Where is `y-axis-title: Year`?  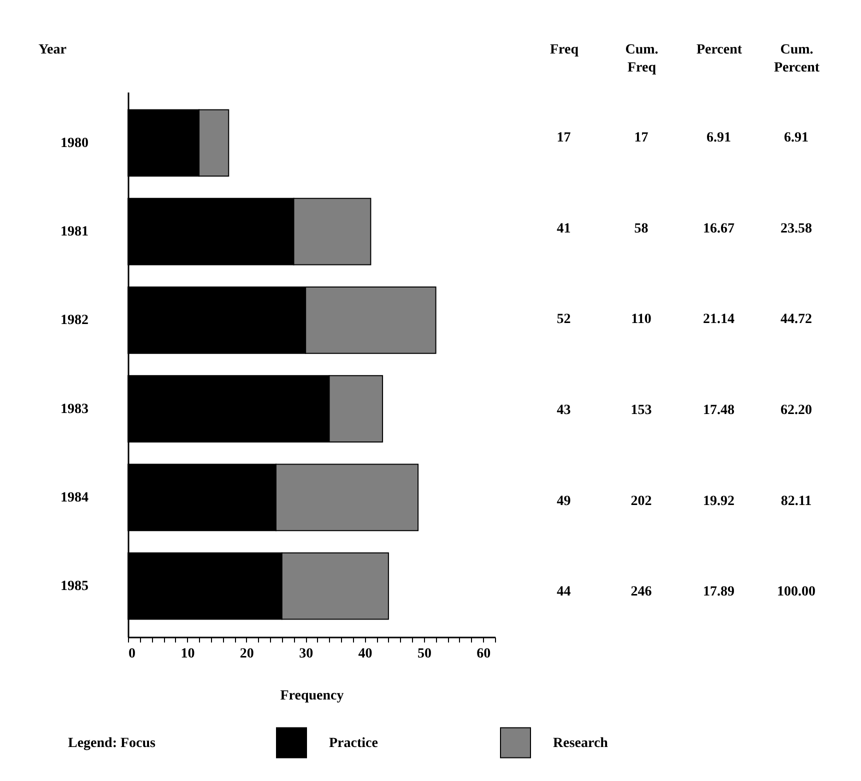 y-axis-title: Year is located at coordinates (52, 50).